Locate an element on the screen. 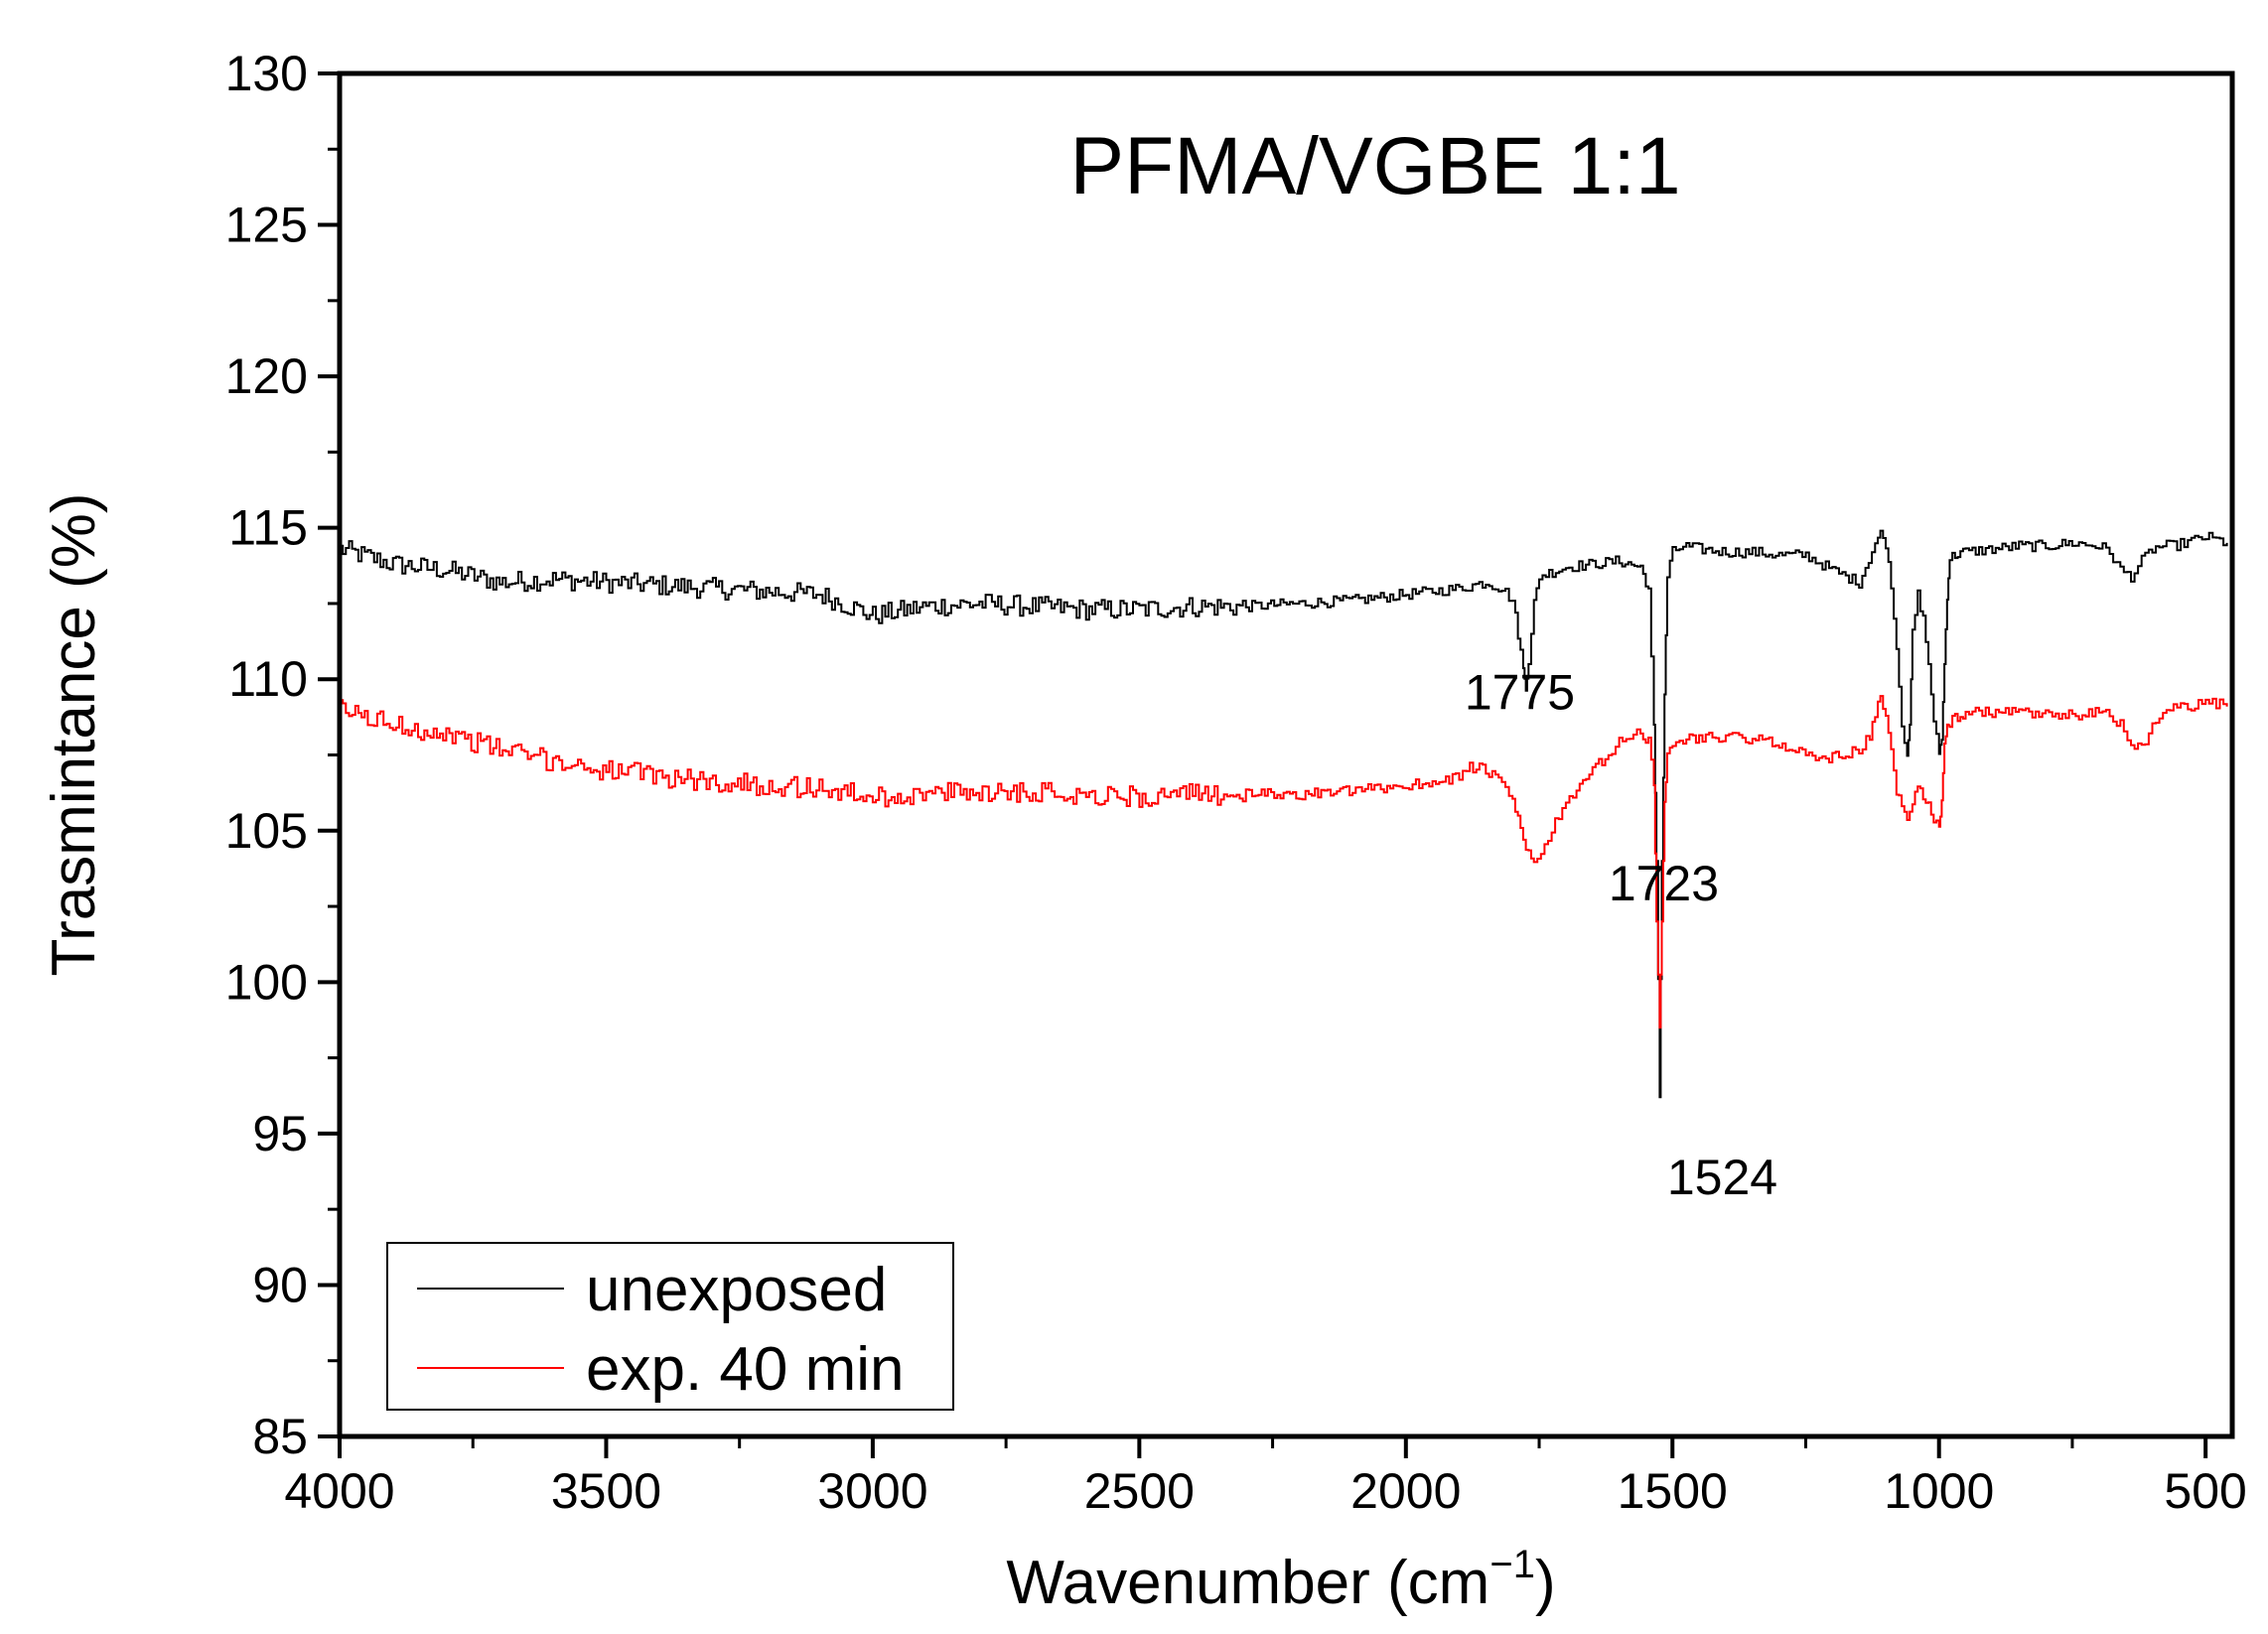  x-tick-label: 4000 is located at coordinates (339, 1491).